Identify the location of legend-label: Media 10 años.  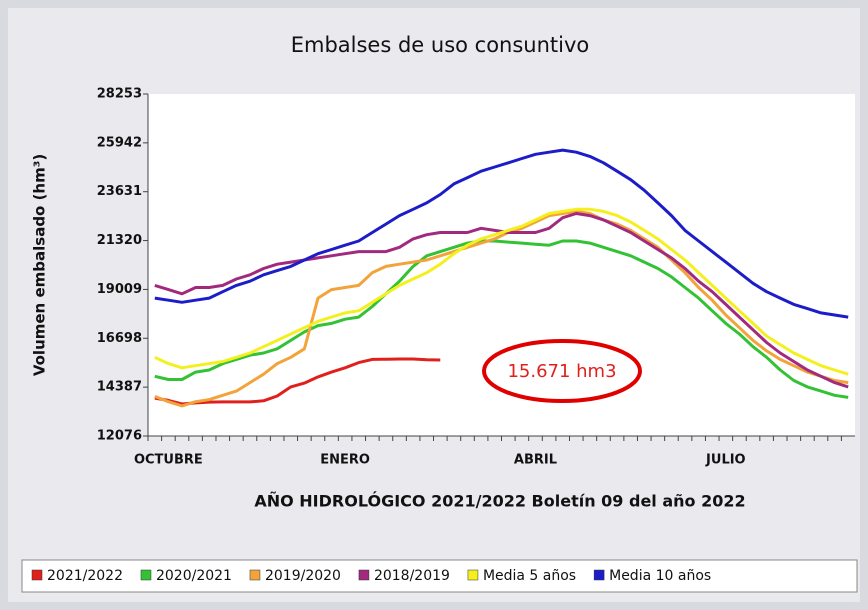
(660, 576).